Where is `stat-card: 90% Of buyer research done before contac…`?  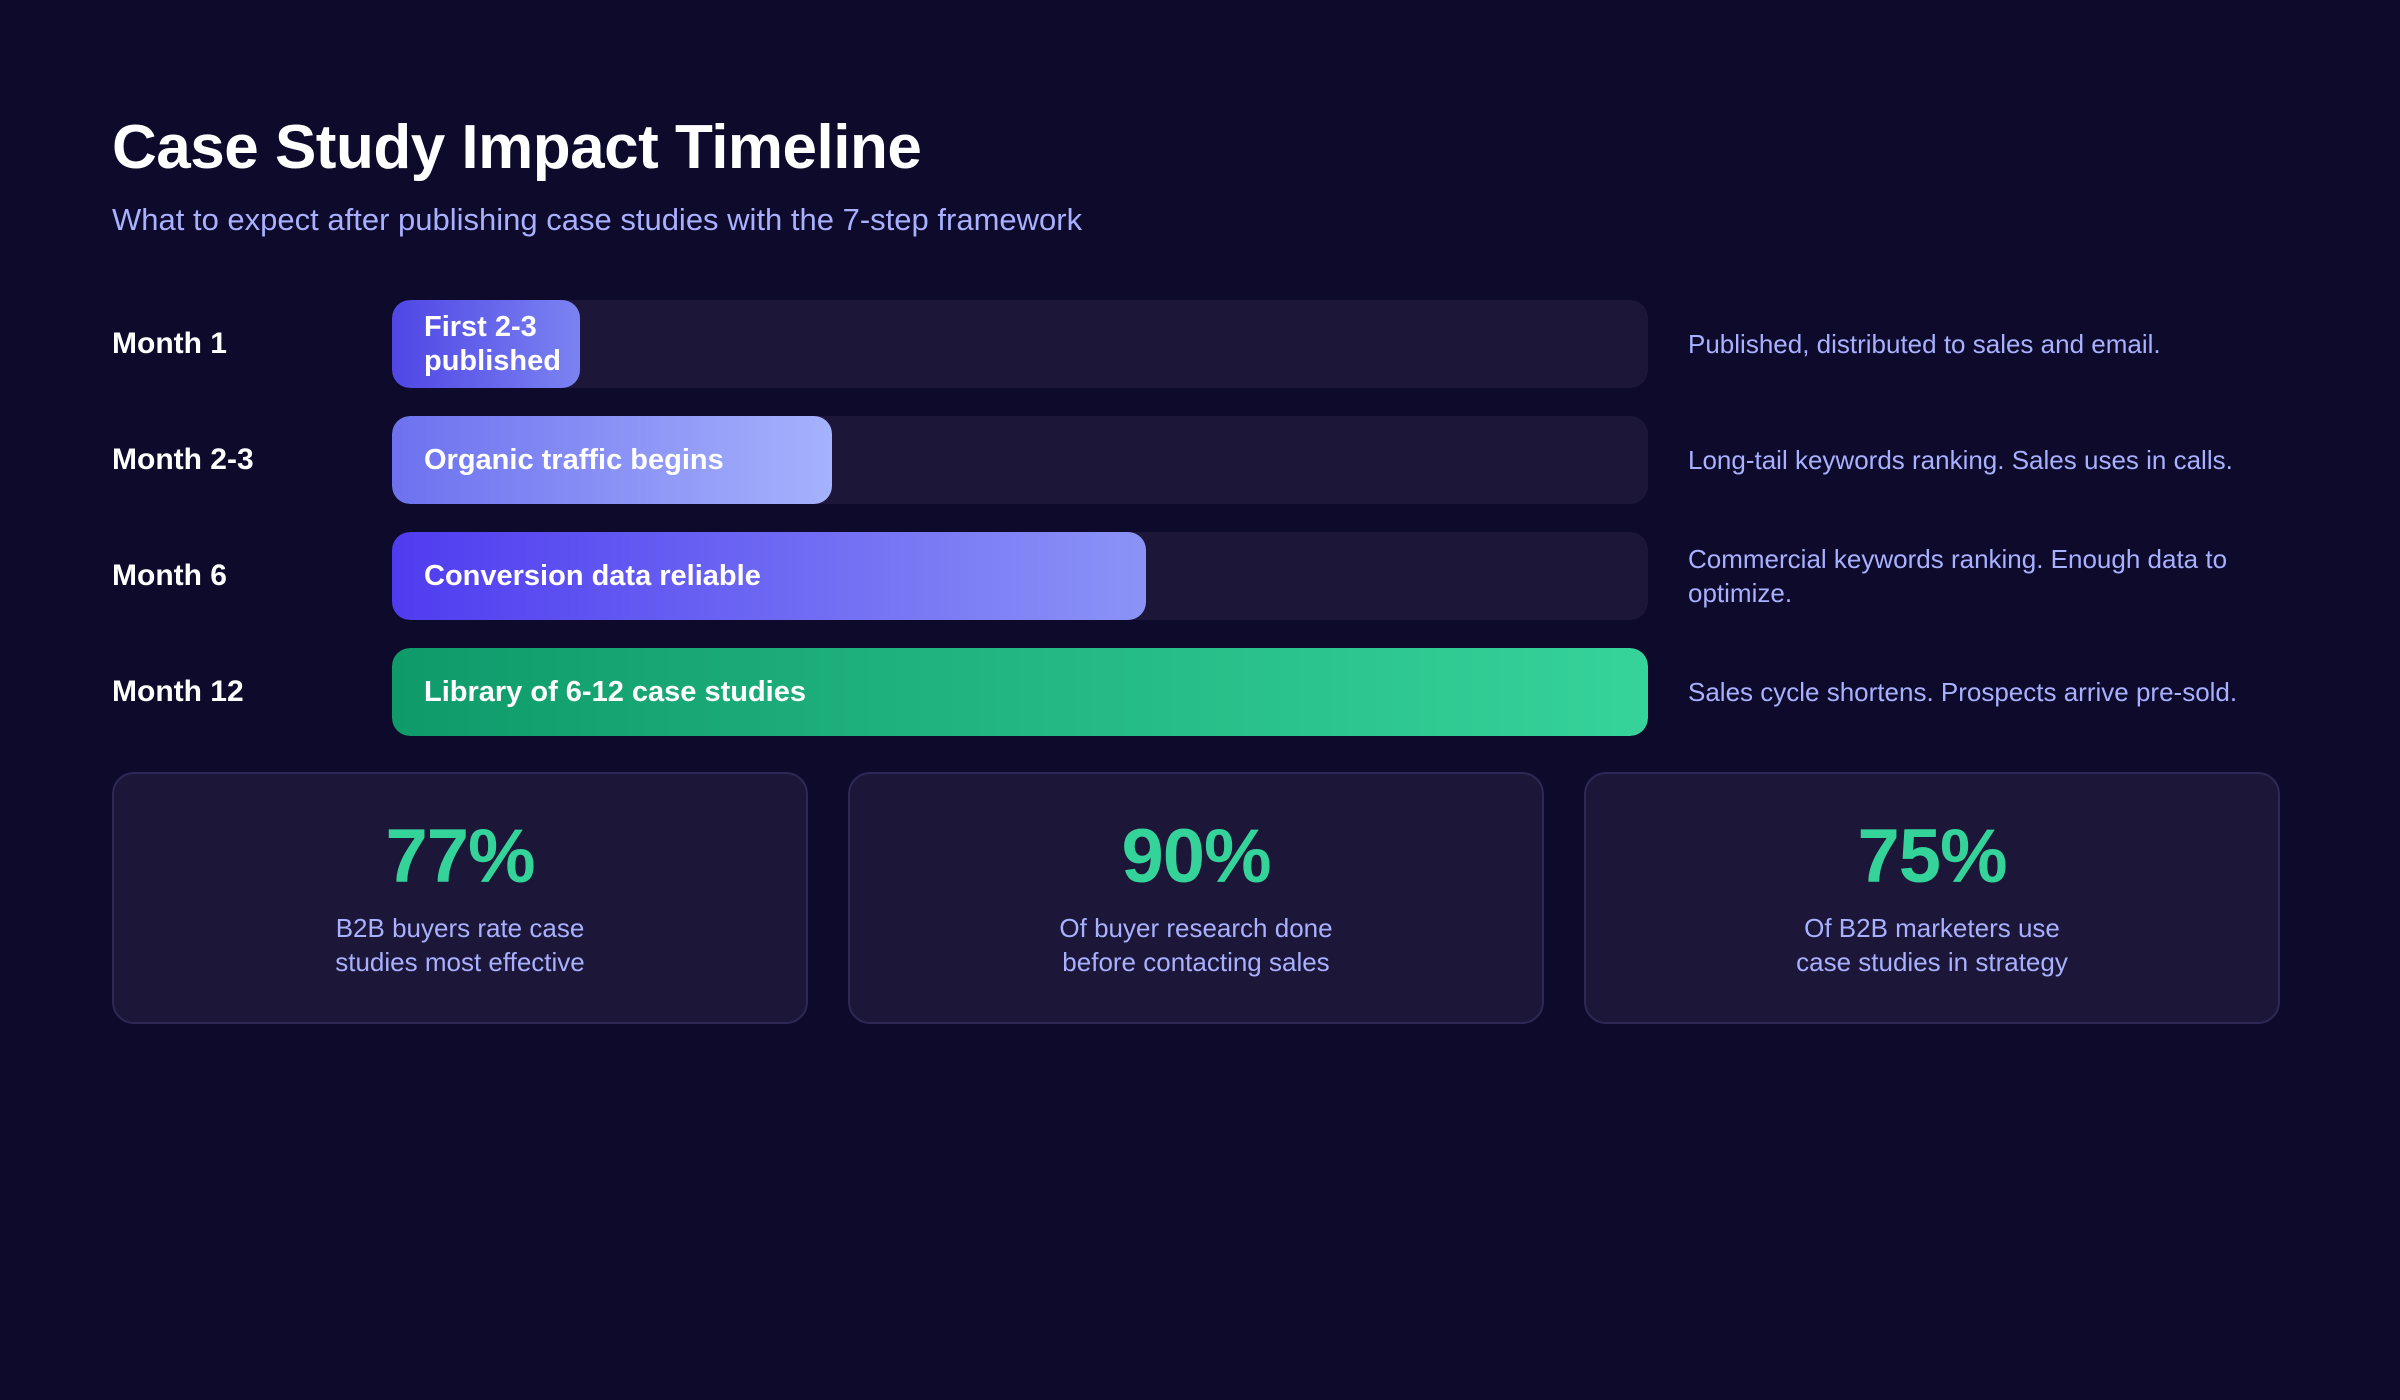
stat-card: 90% Of buyer research done before contac… is located at coordinates (1196, 898).